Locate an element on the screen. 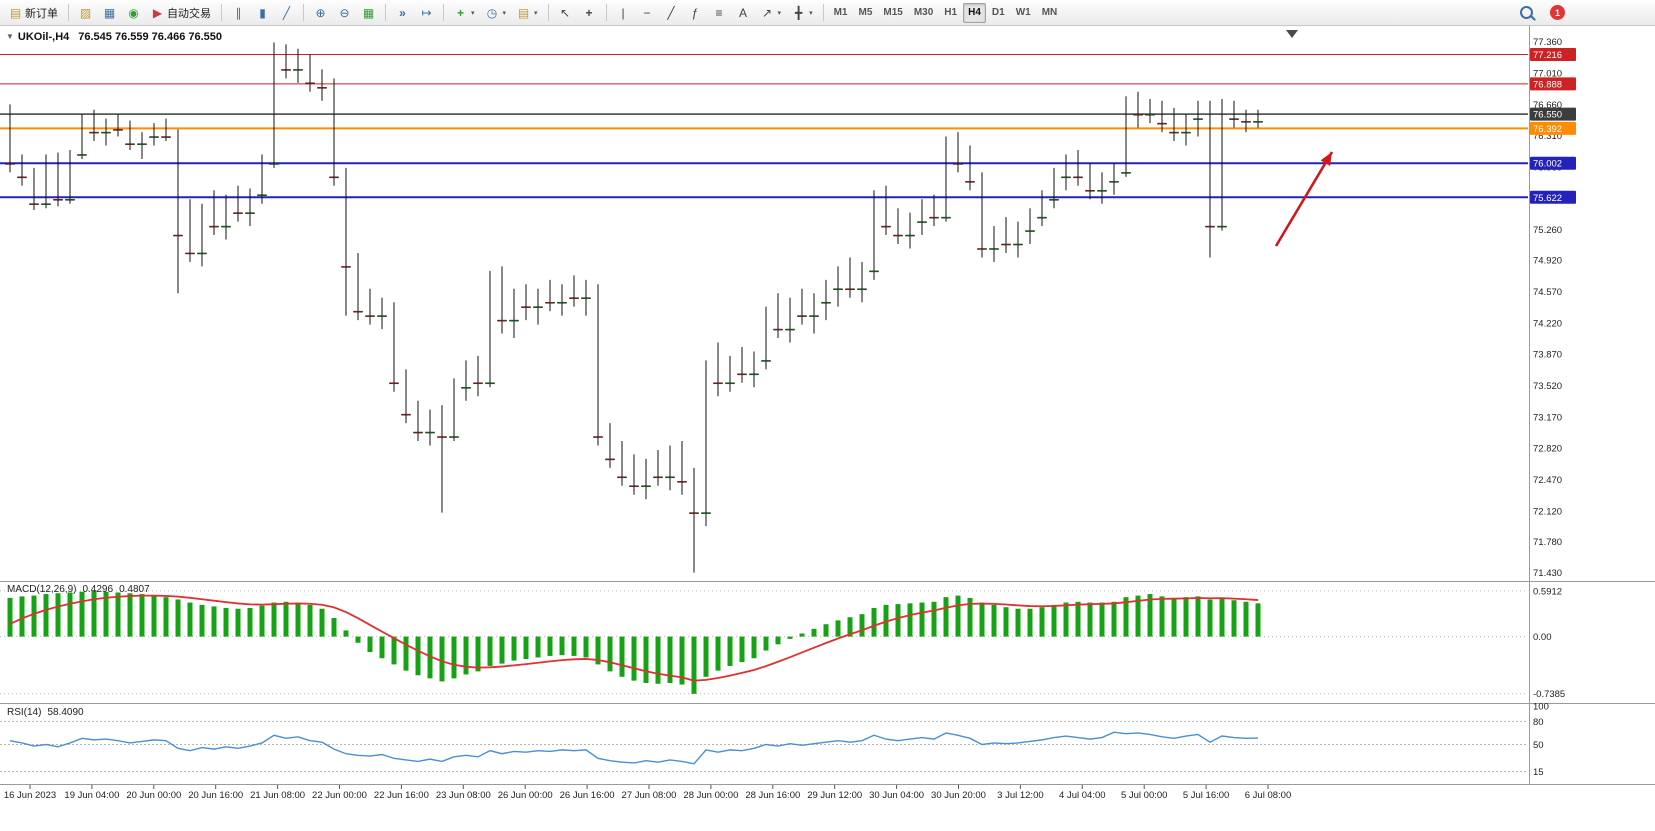 The height and width of the screenshot is (831, 1655). market-watch-button: ▦ is located at coordinates (109, 12).